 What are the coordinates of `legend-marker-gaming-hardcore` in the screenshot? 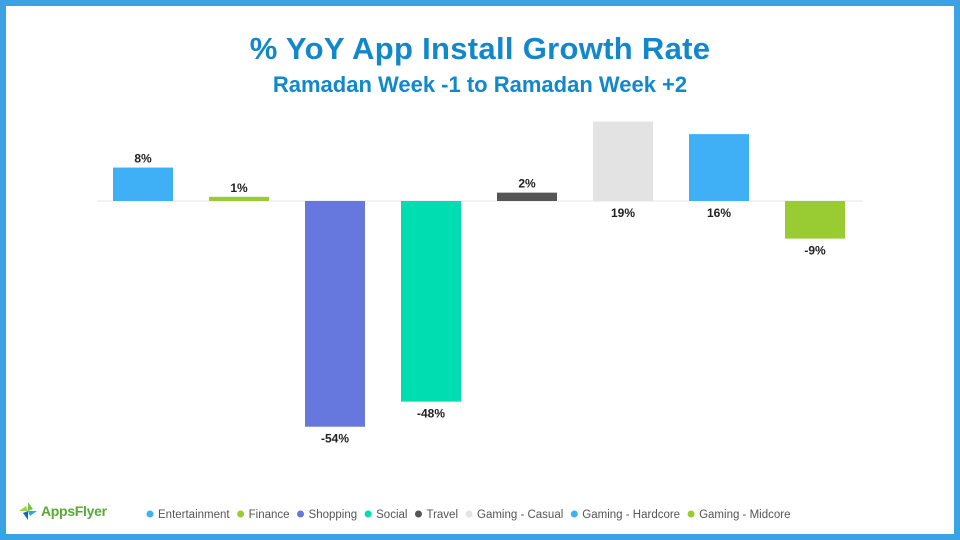 It's located at (574, 514).